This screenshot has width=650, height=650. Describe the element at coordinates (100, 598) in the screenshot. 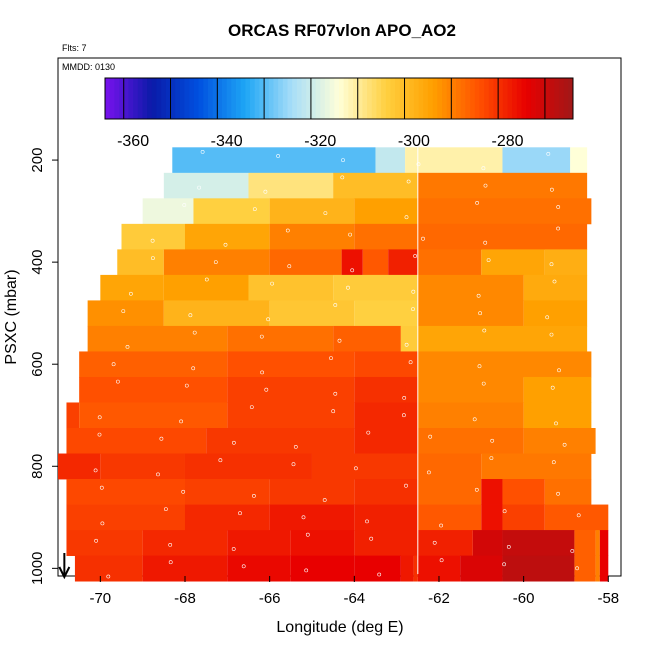

I see `x-tick-label: -70` at that location.